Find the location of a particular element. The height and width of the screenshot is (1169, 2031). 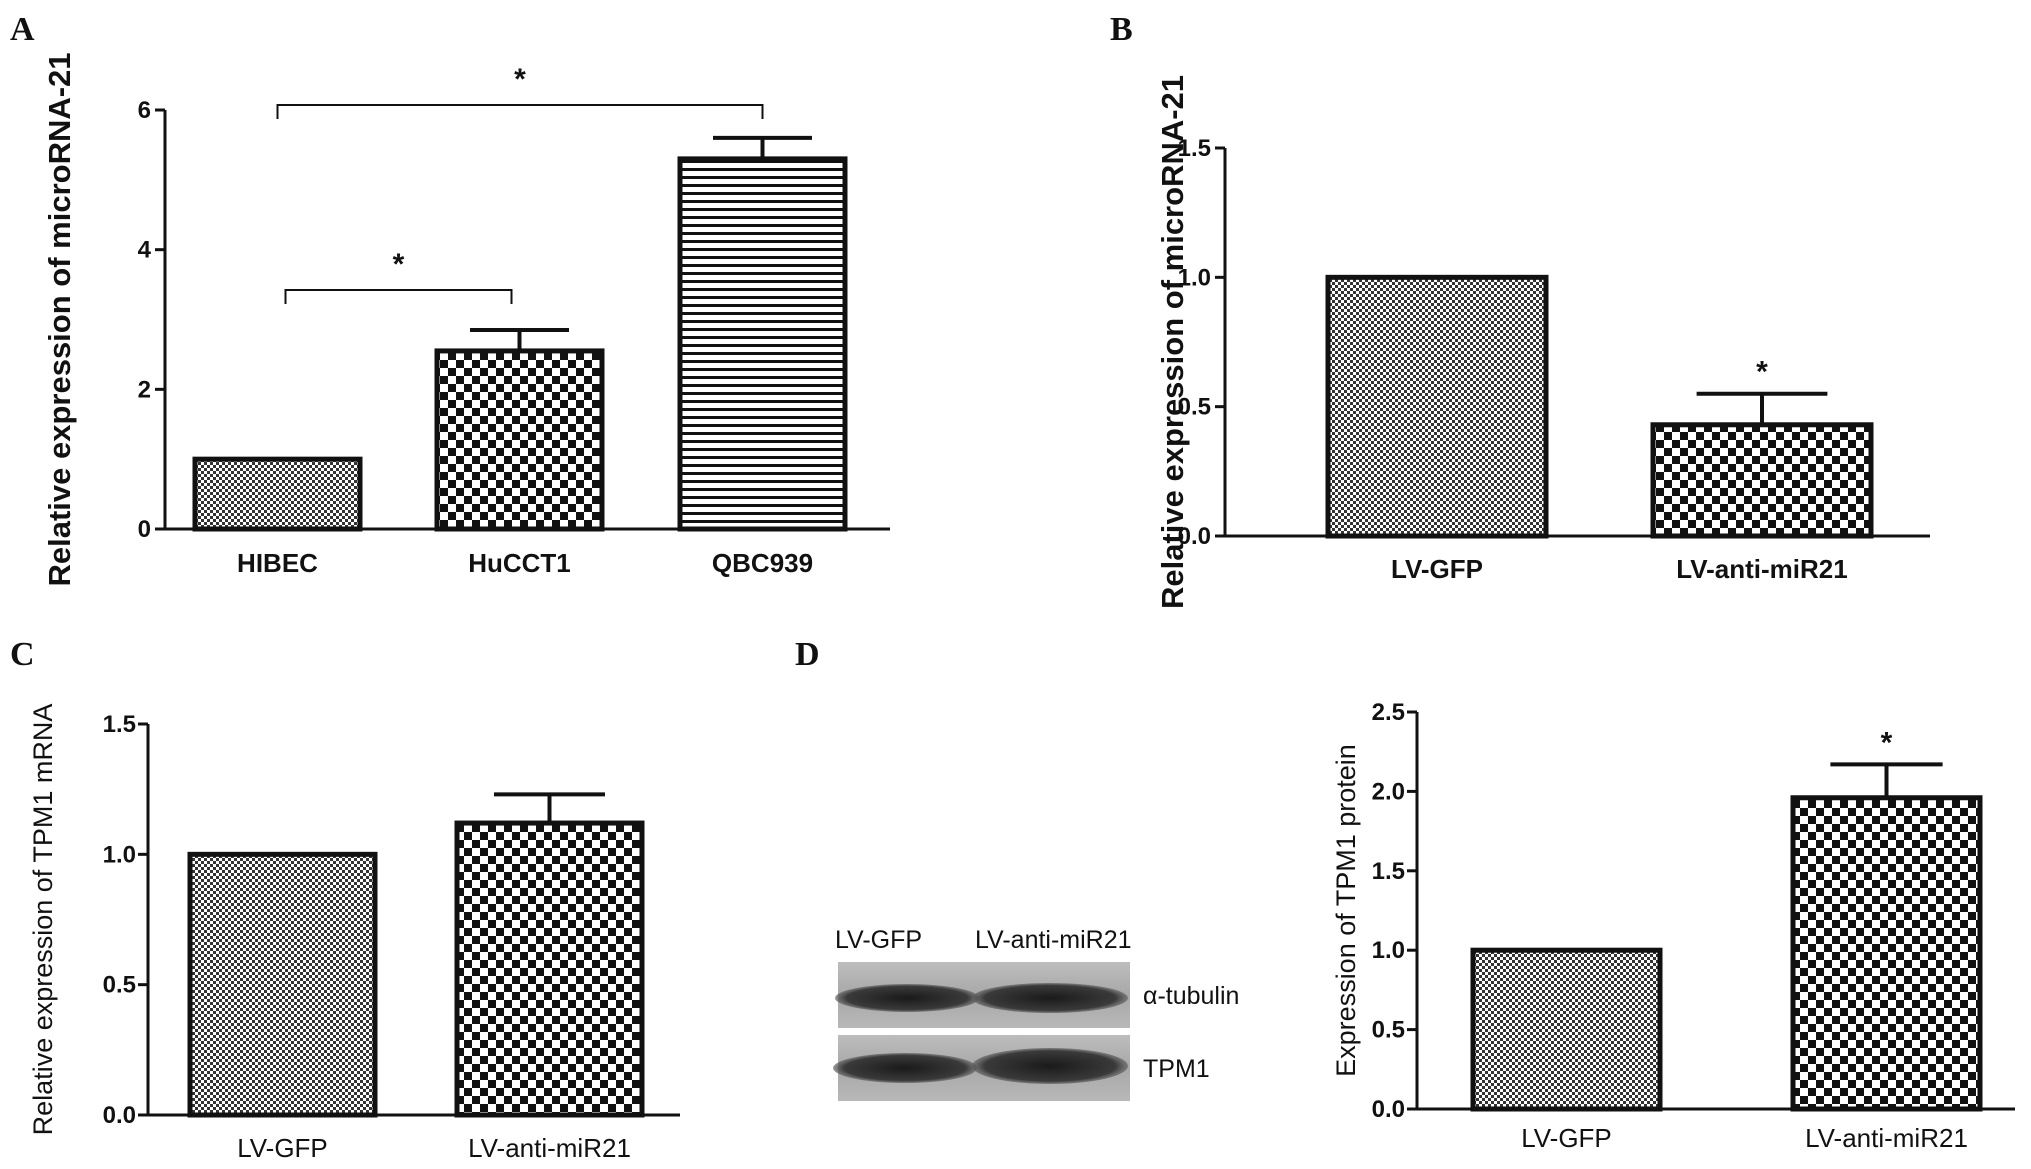

panel-letter-c: C is located at coordinates (22, 654).